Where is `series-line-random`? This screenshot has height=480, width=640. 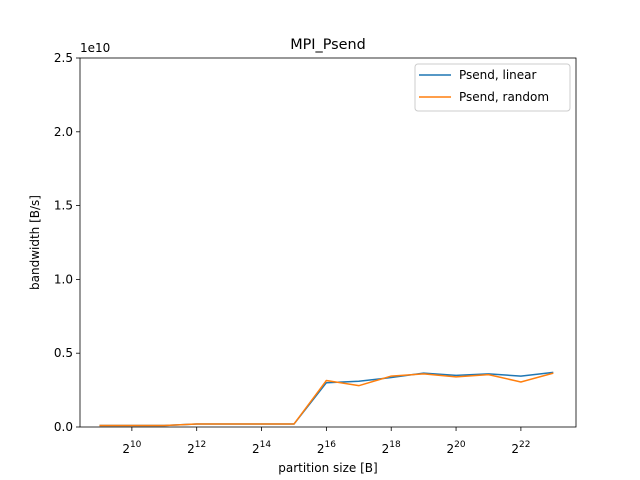 series-line-random is located at coordinates (326, 399).